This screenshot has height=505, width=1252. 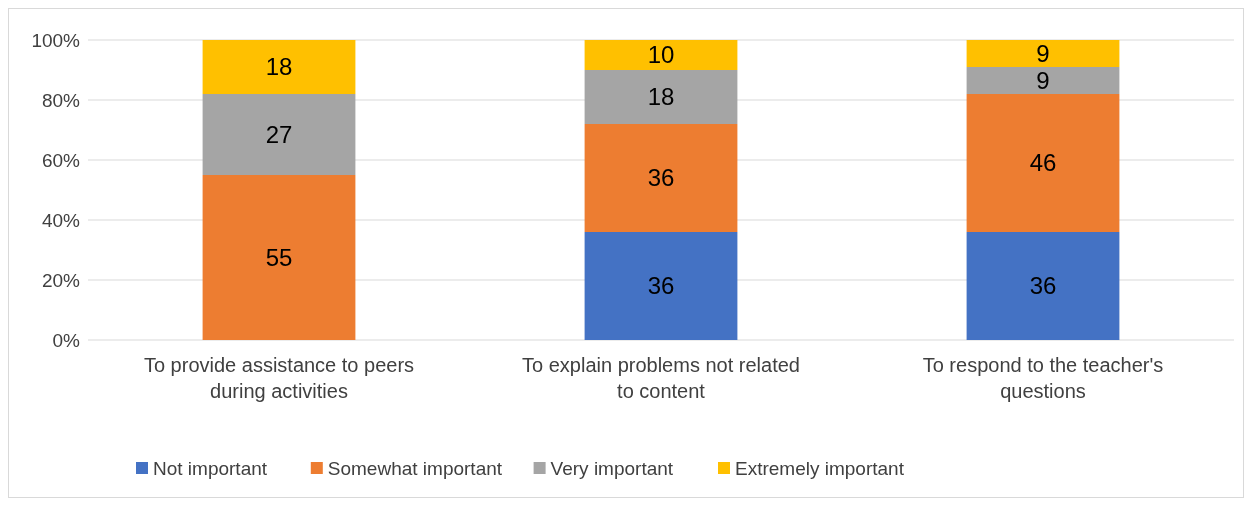 What do you see at coordinates (61, 100) in the screenshot?
I see `y-tick-label: 80%` at bounding box center [61, 100].